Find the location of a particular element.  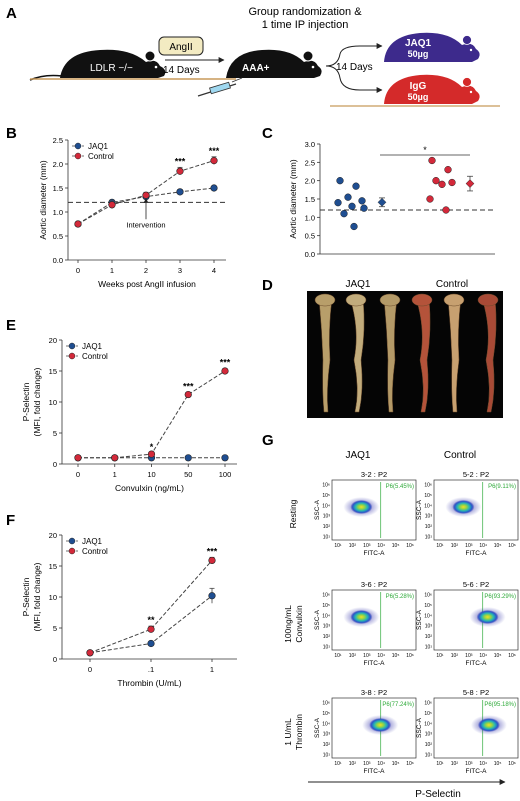

legend-label-jaq1: JAQ1 is located at coordinates (92, 541).